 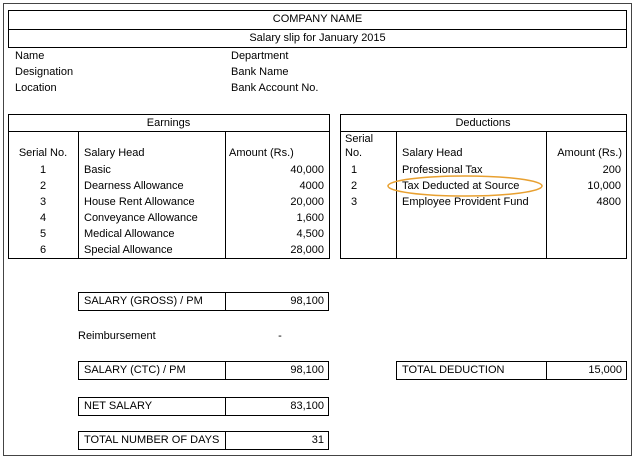 I want to click on deductions-box, so click(x=483, y=186).